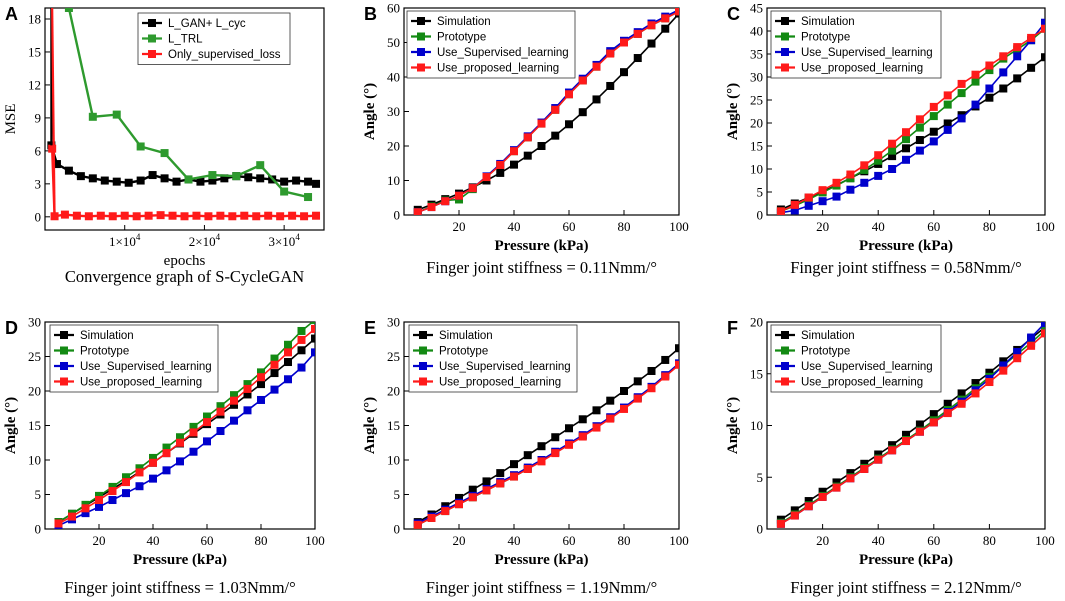  What do you see at coordinates (906, 111) in the screenshot?
I see `plot-frame` at bounding box center [906, 111].